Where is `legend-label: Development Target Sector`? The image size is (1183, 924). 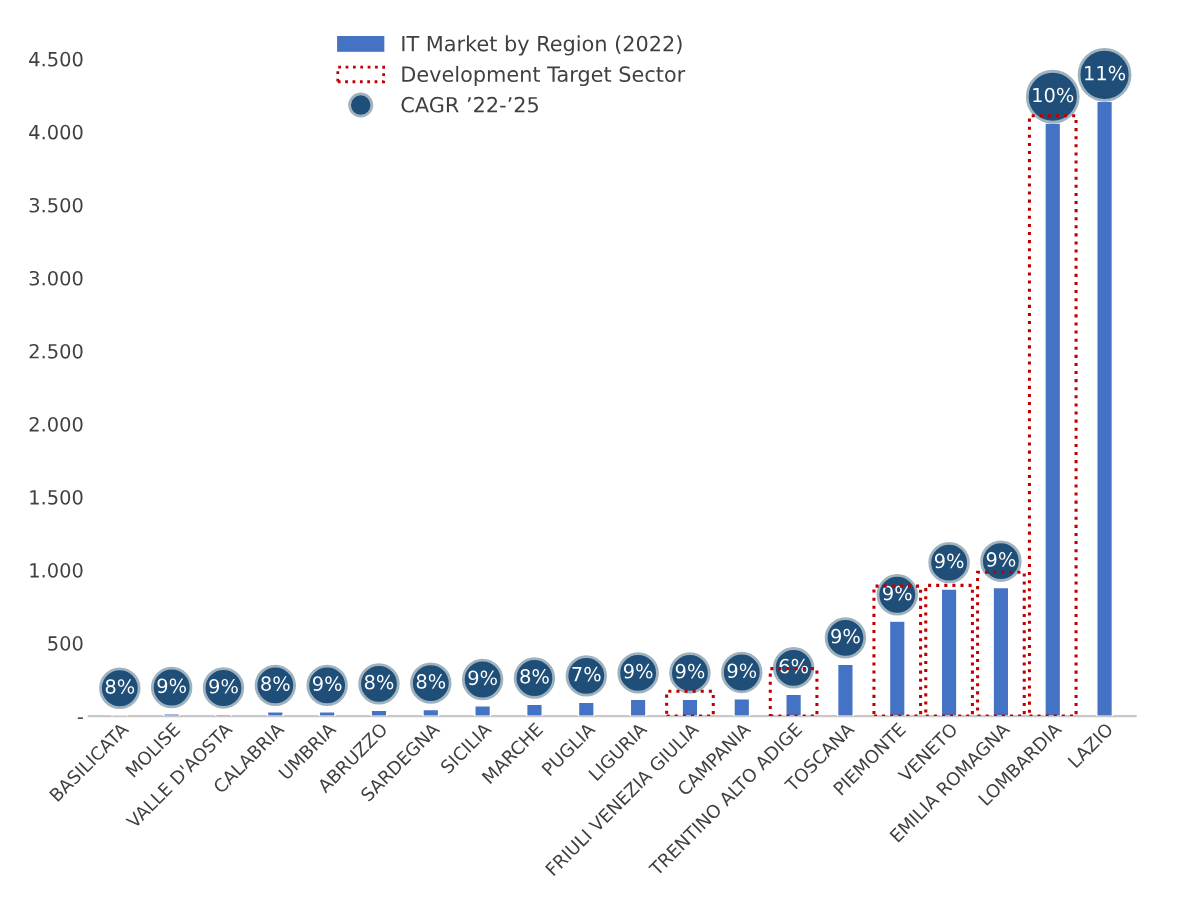 legend-label: Development Target Sector is located at coordinates (544, 76).